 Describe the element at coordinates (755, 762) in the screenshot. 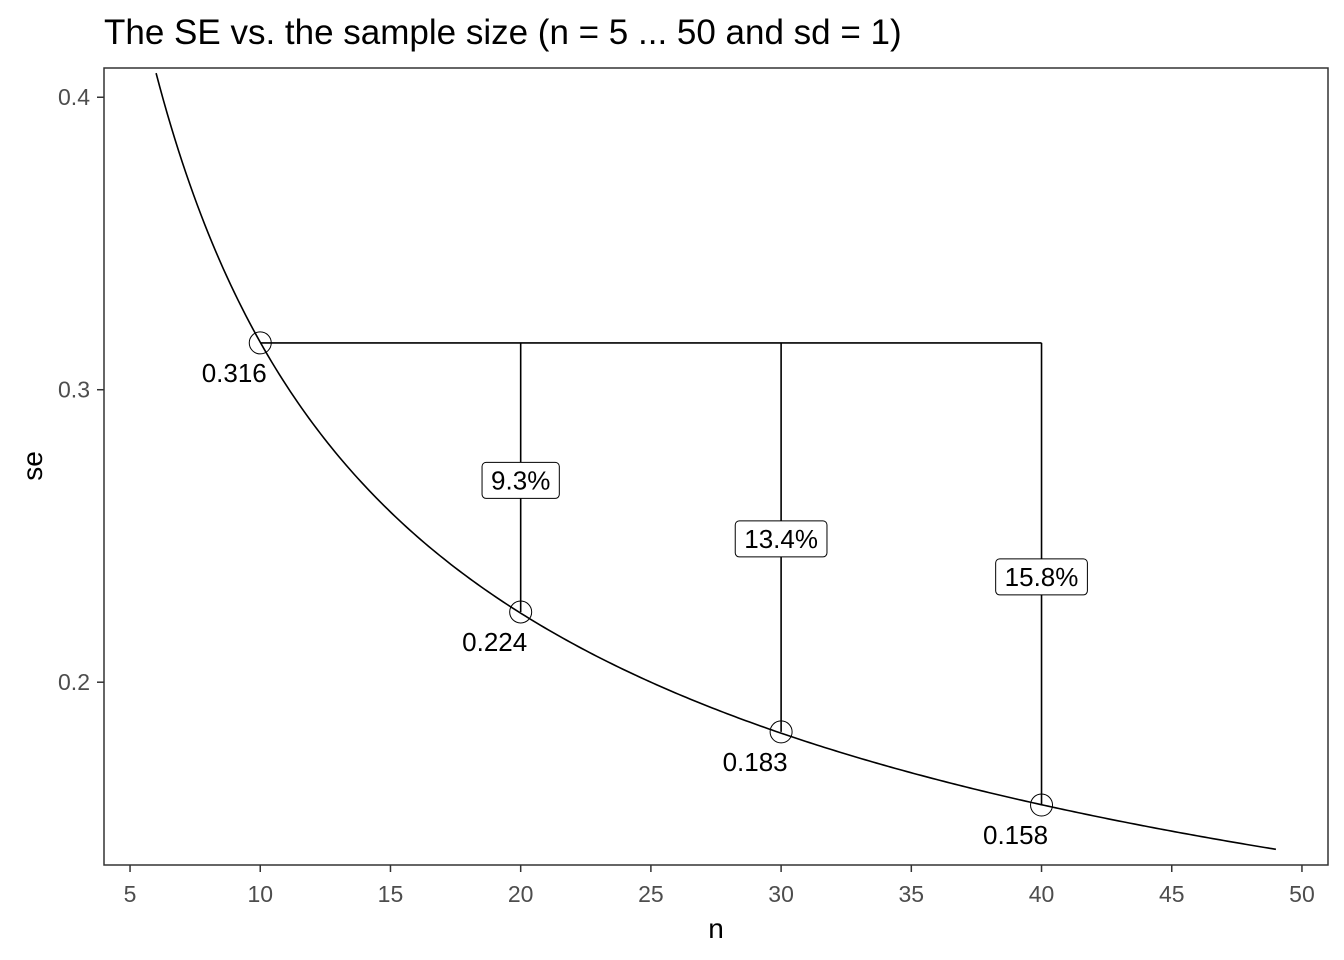

I see `point-value-label: 0.183` at that location.